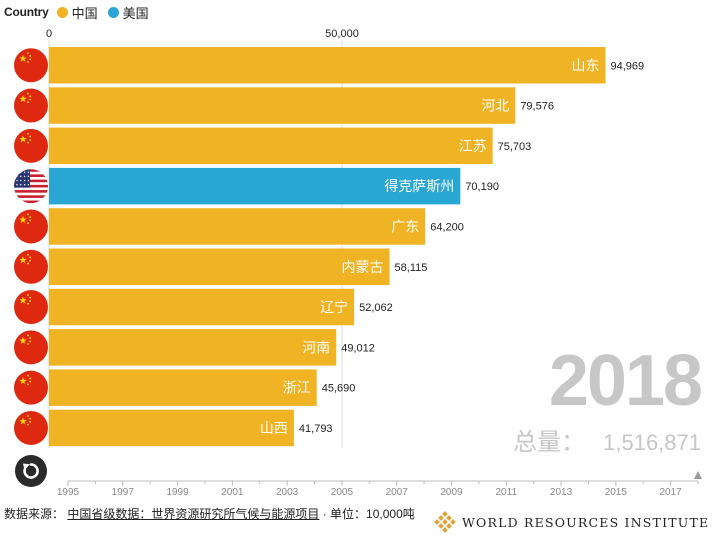 The width and height of the screenshot is (728, 547). Describe the element at coordinates (193, 347) in the screenshot. I see `bar-e6b2b3e58d97` at that location.